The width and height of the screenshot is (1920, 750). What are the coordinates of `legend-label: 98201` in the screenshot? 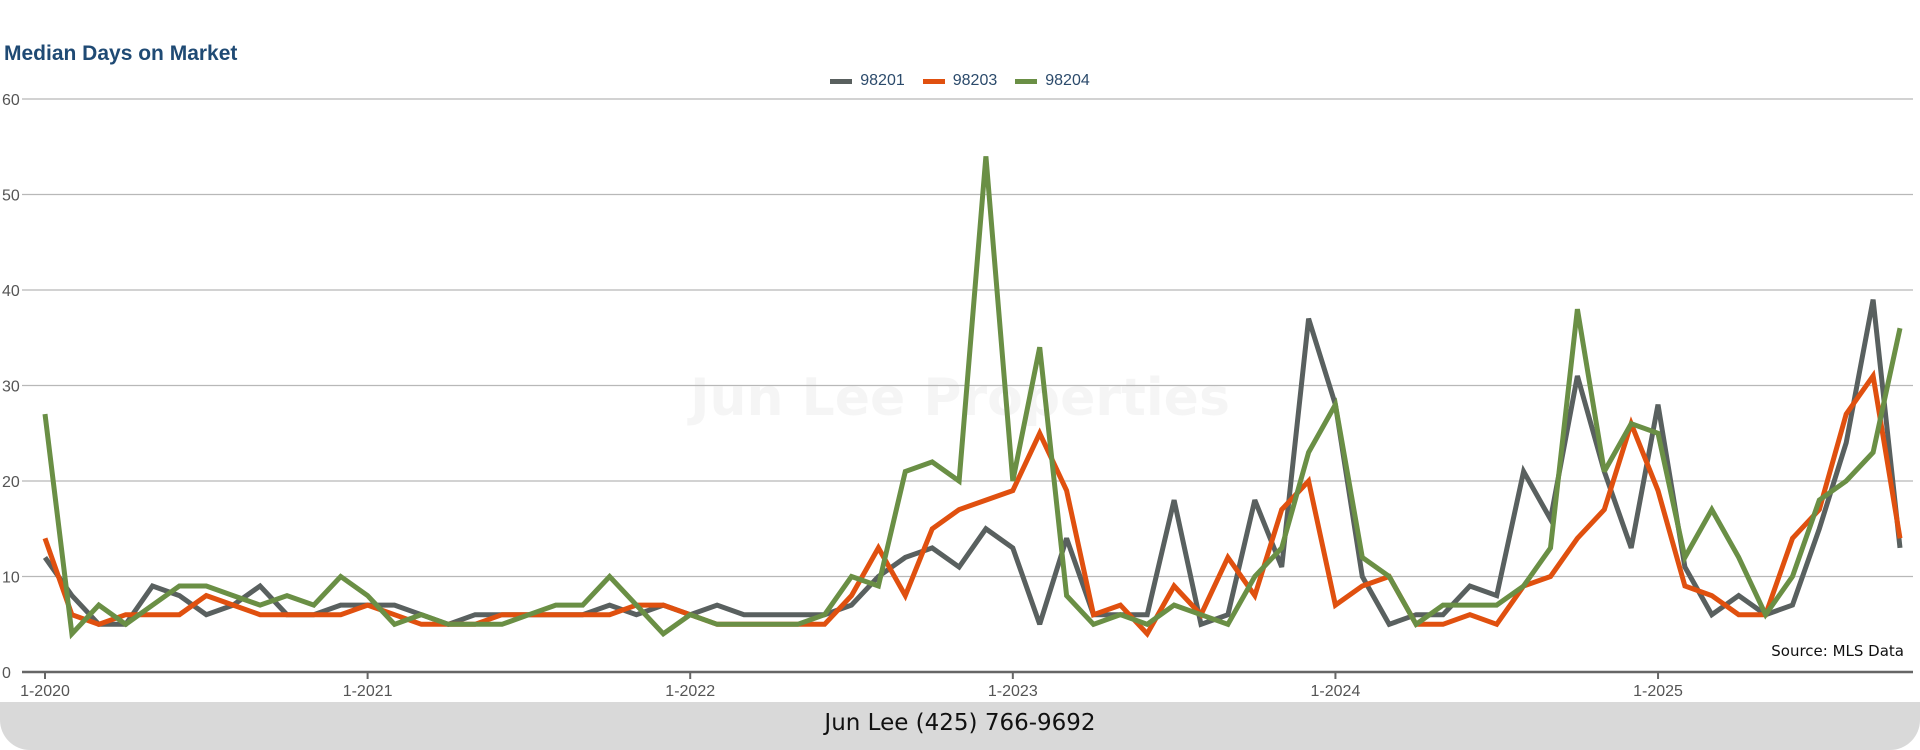 It's located at (882, 80).